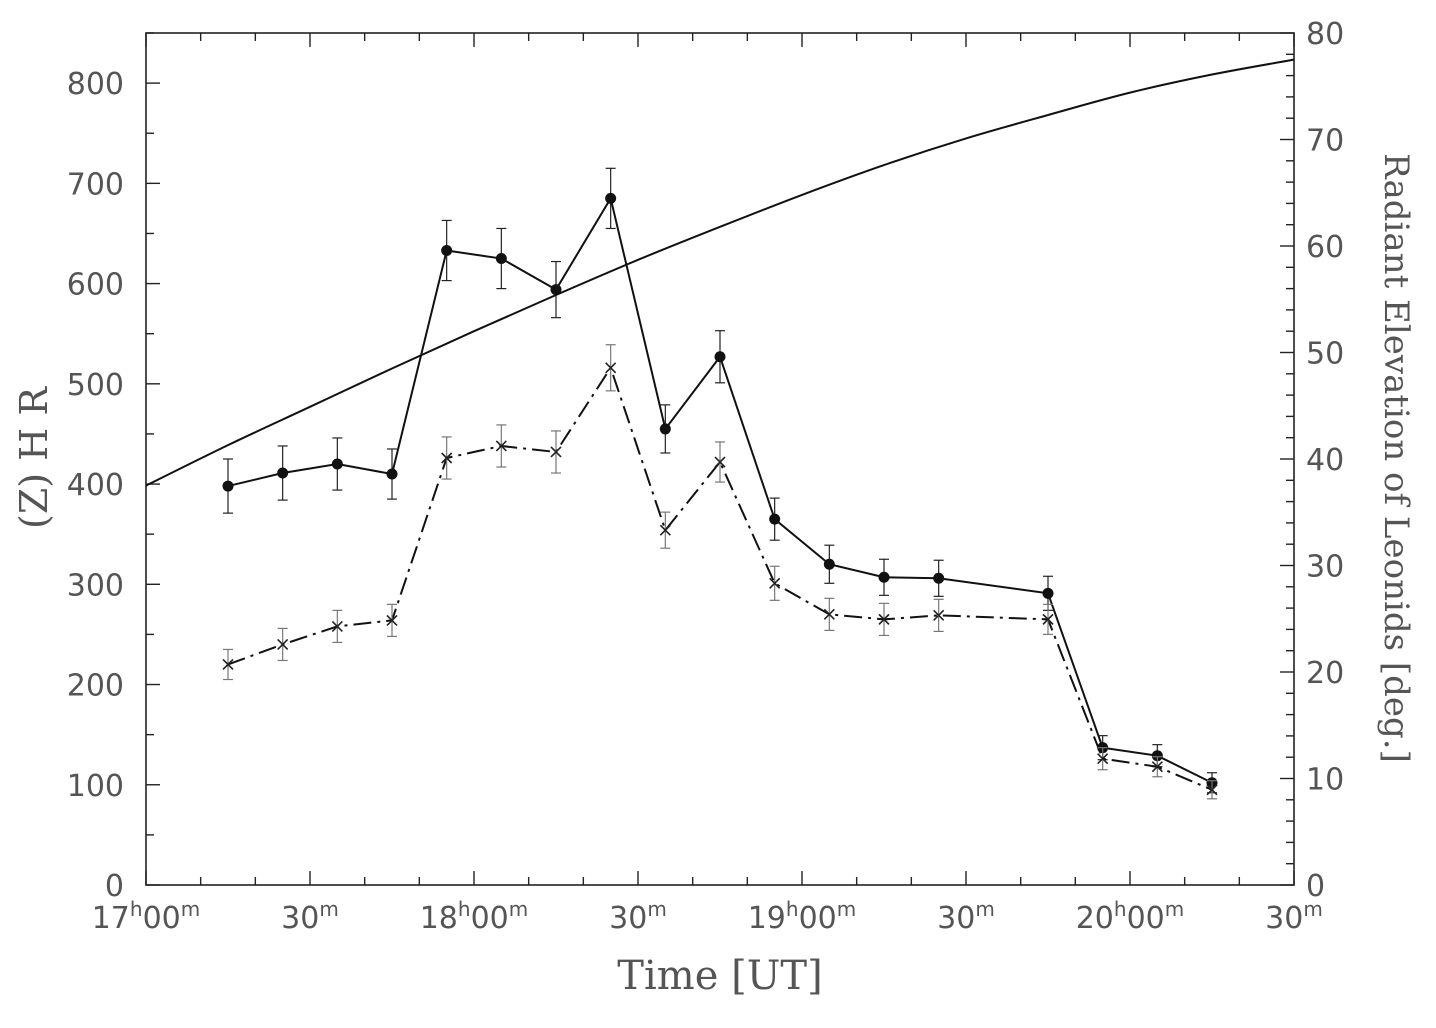  I want to click on y2-tick-label: 40, so click(1325, 460).